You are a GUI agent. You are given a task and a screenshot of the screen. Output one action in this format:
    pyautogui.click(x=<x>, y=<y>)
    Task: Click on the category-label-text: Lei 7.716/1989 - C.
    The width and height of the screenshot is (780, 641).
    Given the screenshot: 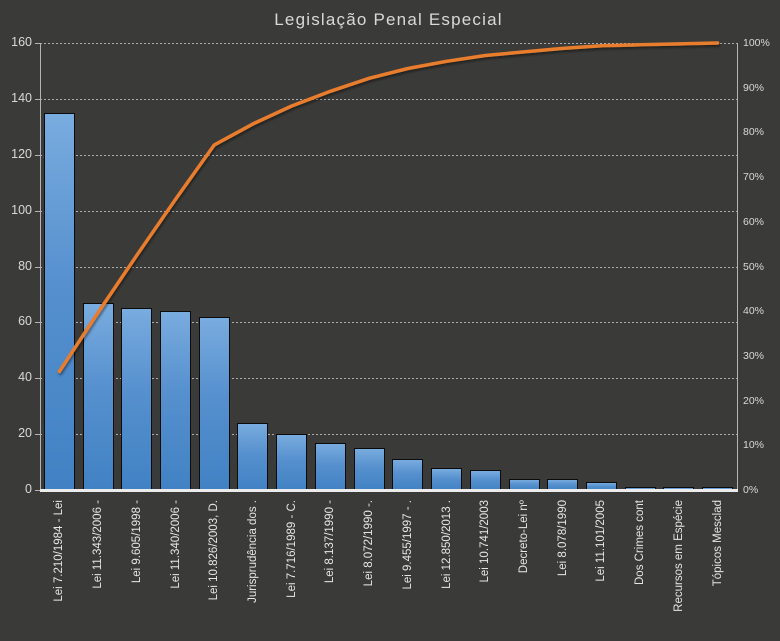 What is the action you would take?
    pyautogui.click(x=291, y=549)
    